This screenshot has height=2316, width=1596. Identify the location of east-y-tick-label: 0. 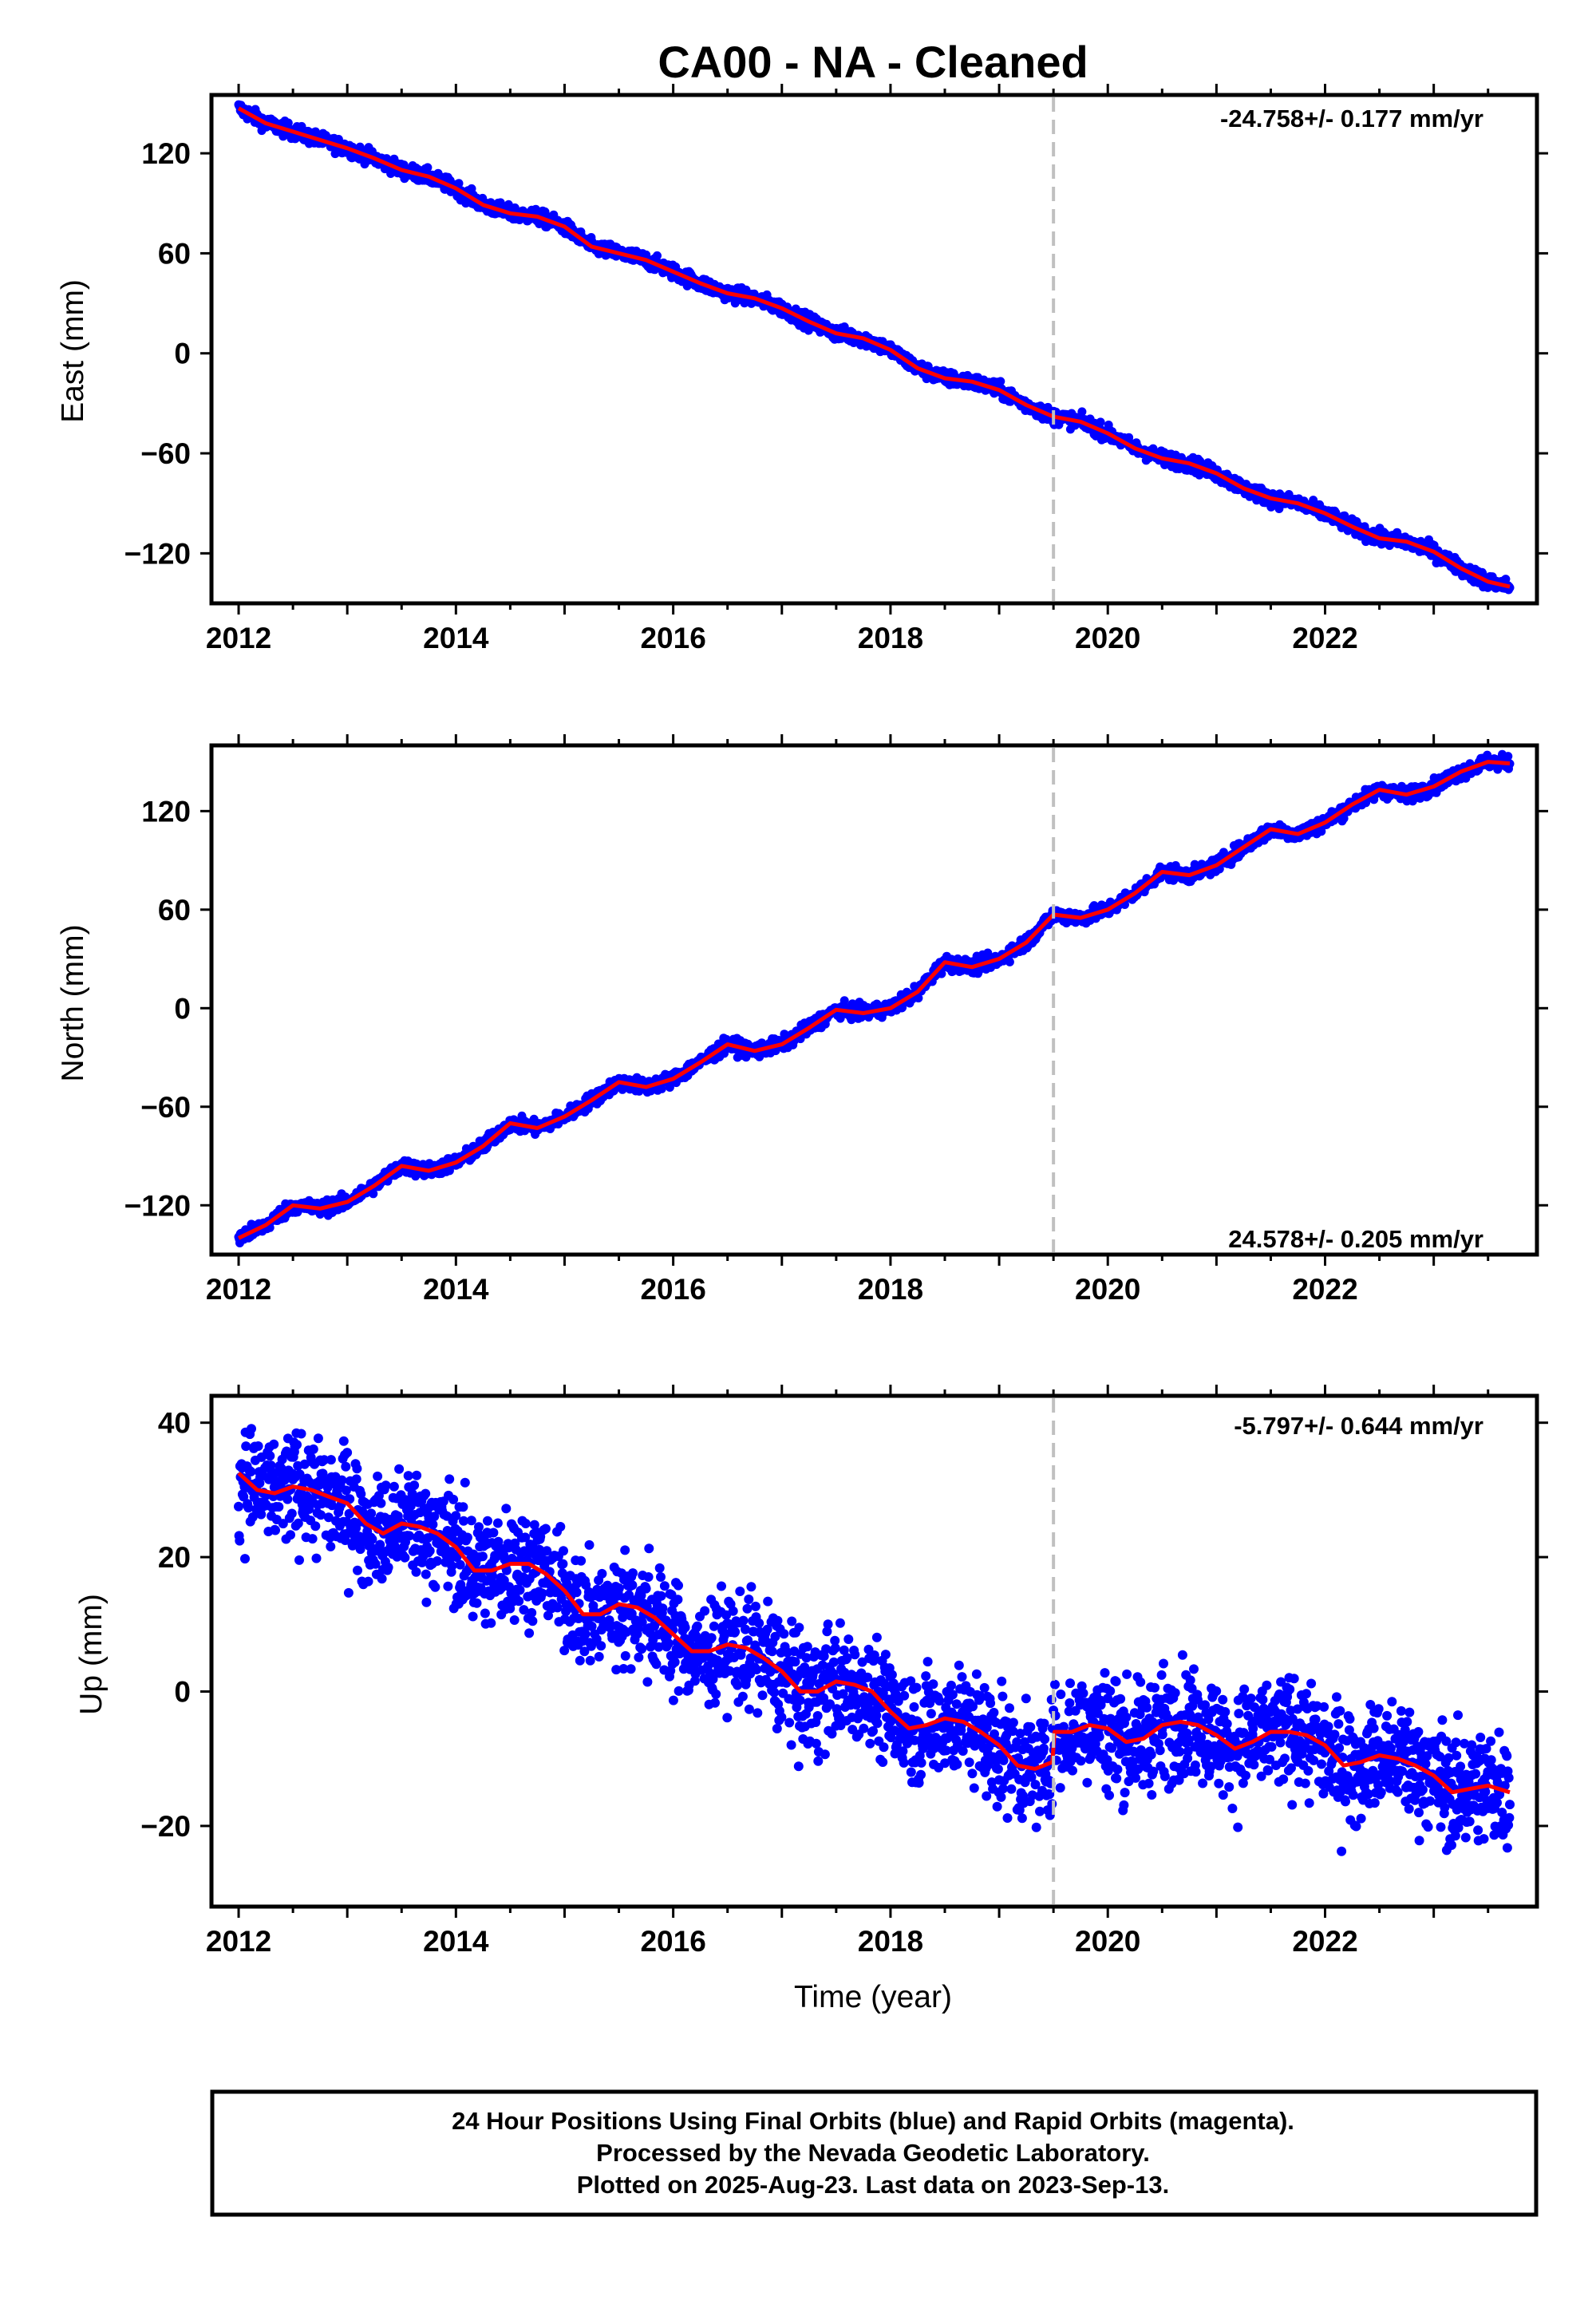
(182, 354).